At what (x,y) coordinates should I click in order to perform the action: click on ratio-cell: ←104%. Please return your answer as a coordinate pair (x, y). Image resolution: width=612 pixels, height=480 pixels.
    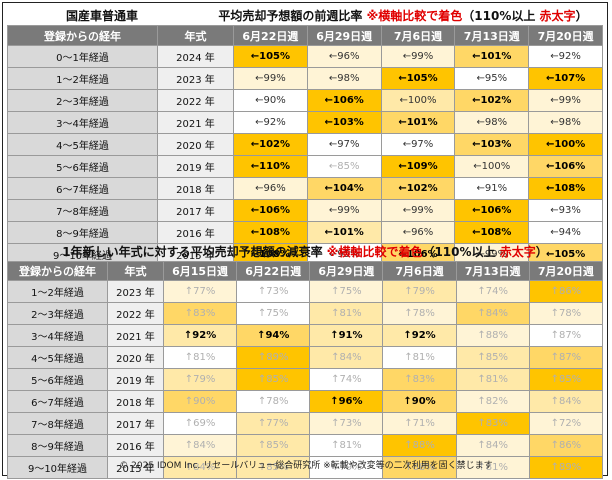
    Looking at the image, I should click on (344, 188).